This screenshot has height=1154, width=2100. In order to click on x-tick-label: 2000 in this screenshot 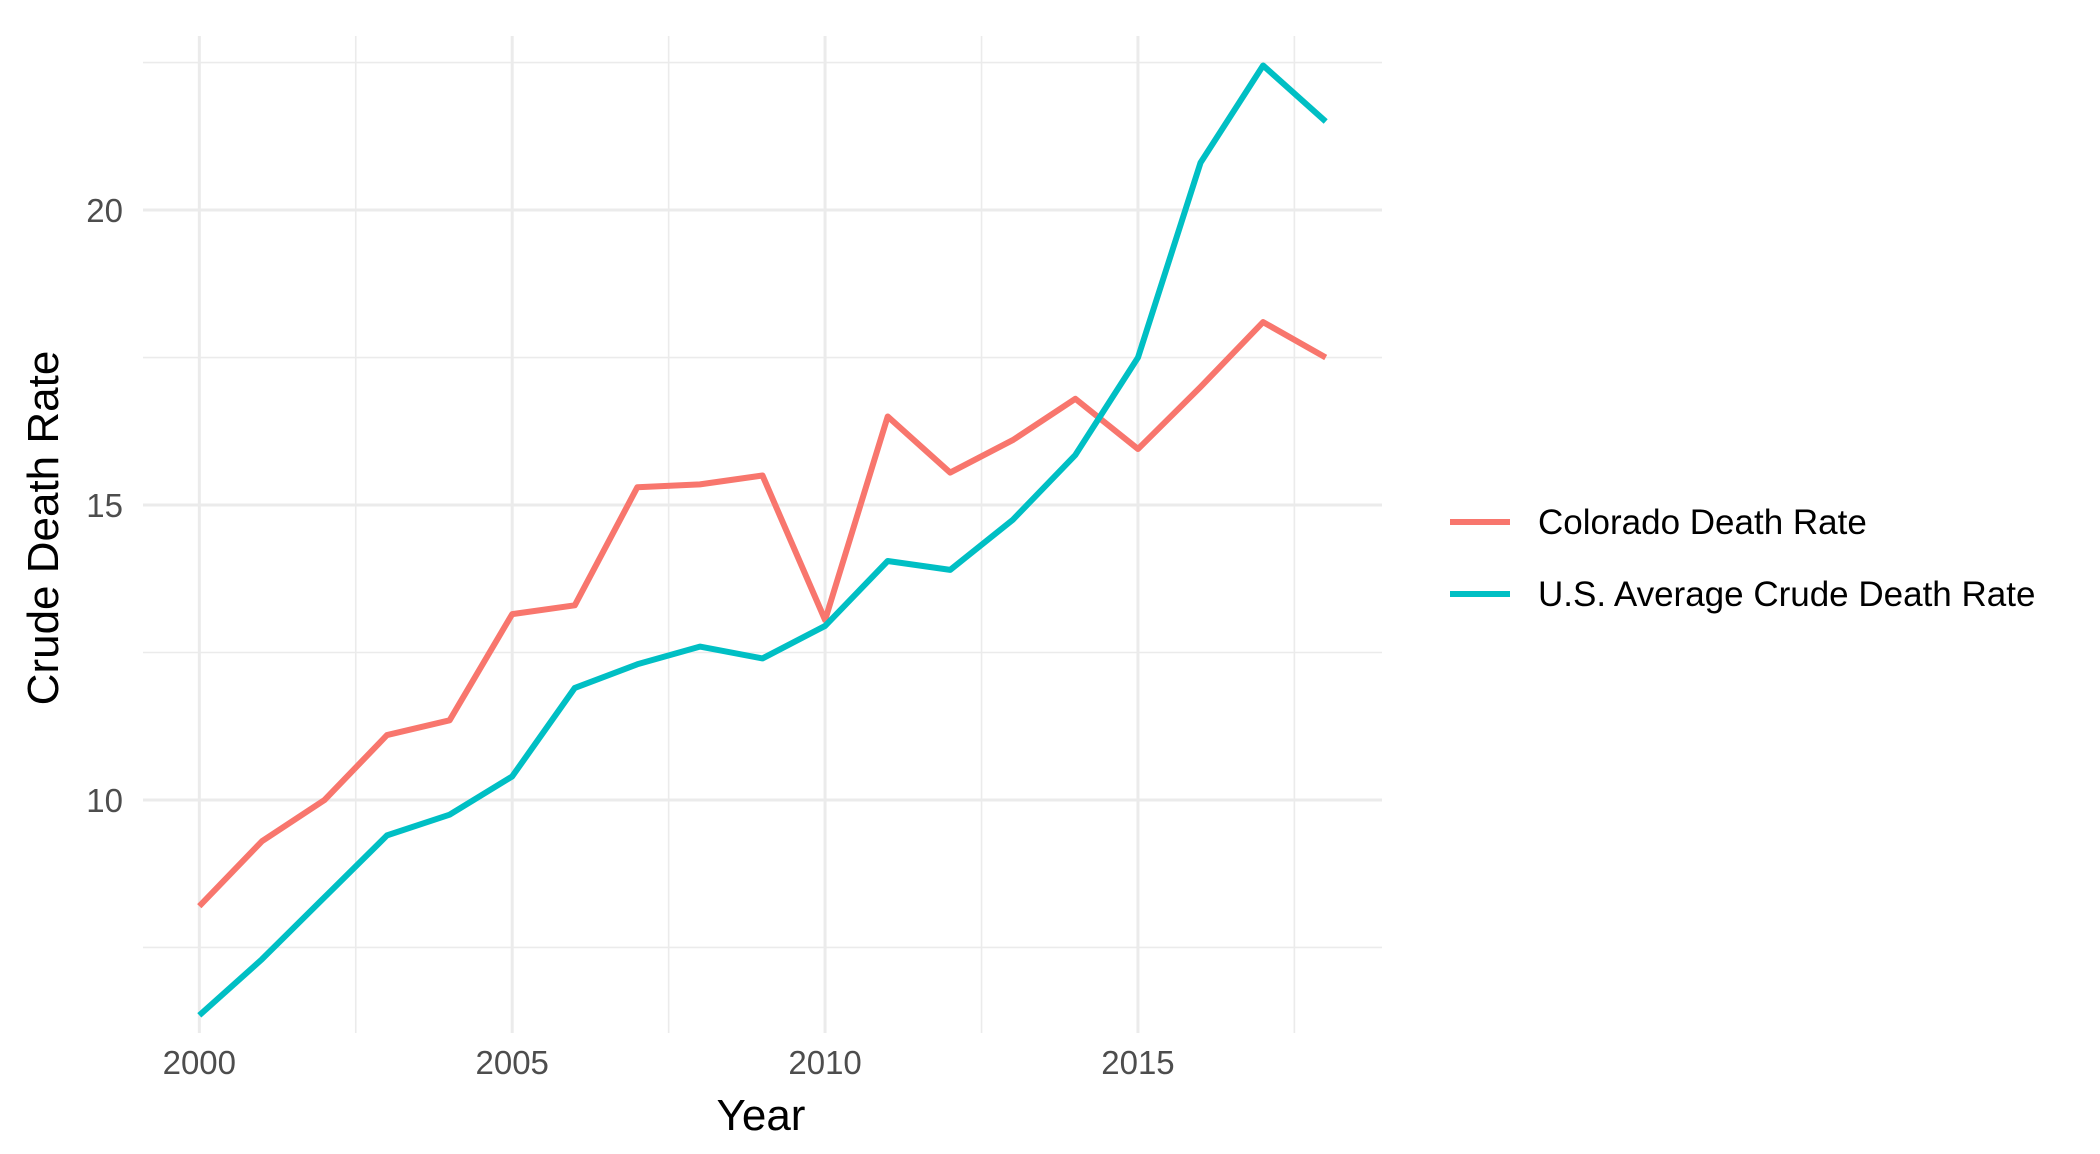, I will do `click(199, 1062)`.